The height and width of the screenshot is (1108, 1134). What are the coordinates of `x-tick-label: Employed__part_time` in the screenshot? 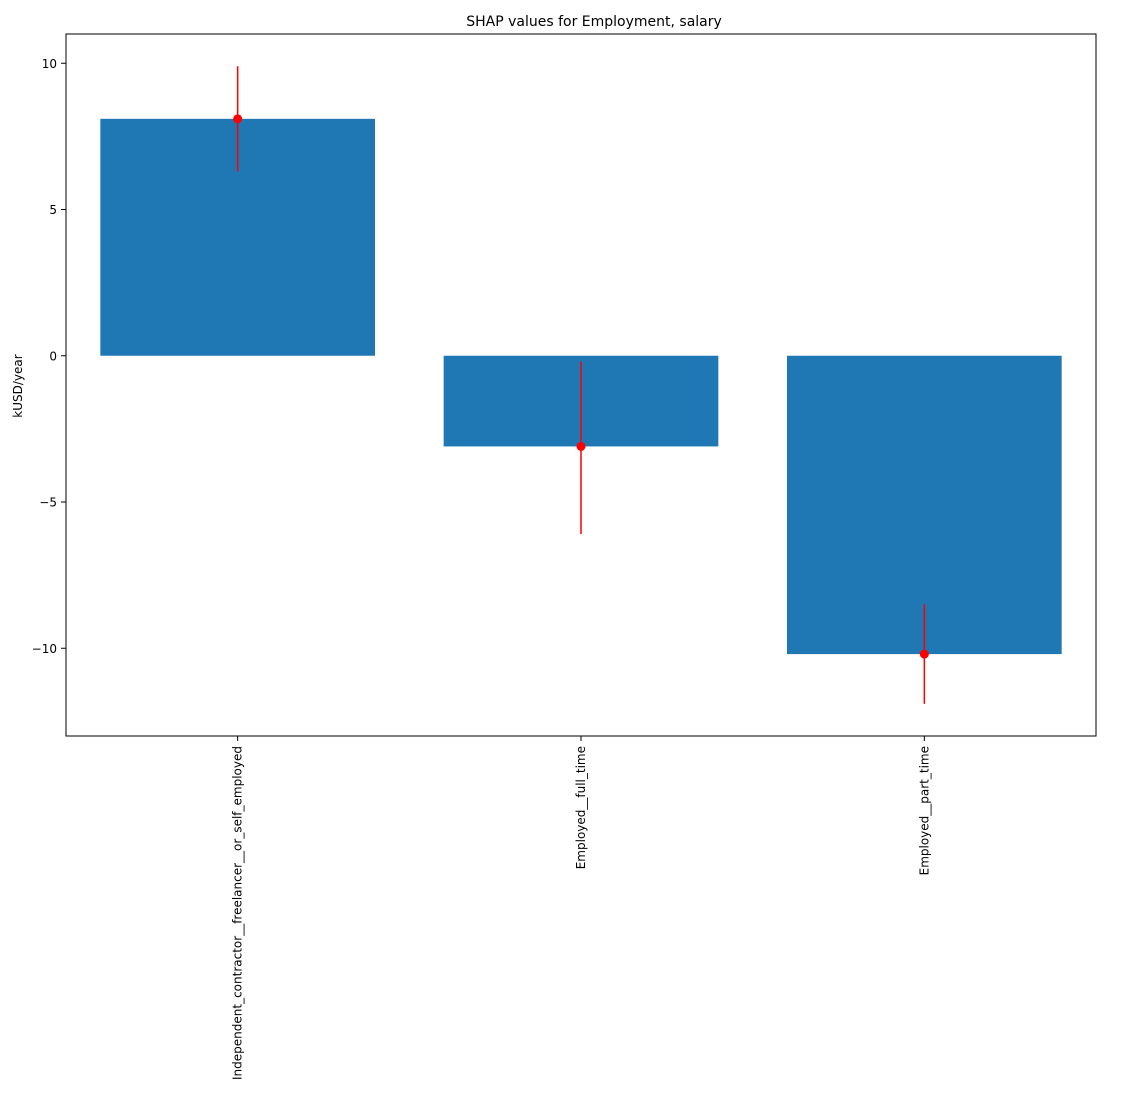 It's located at (924, 810).